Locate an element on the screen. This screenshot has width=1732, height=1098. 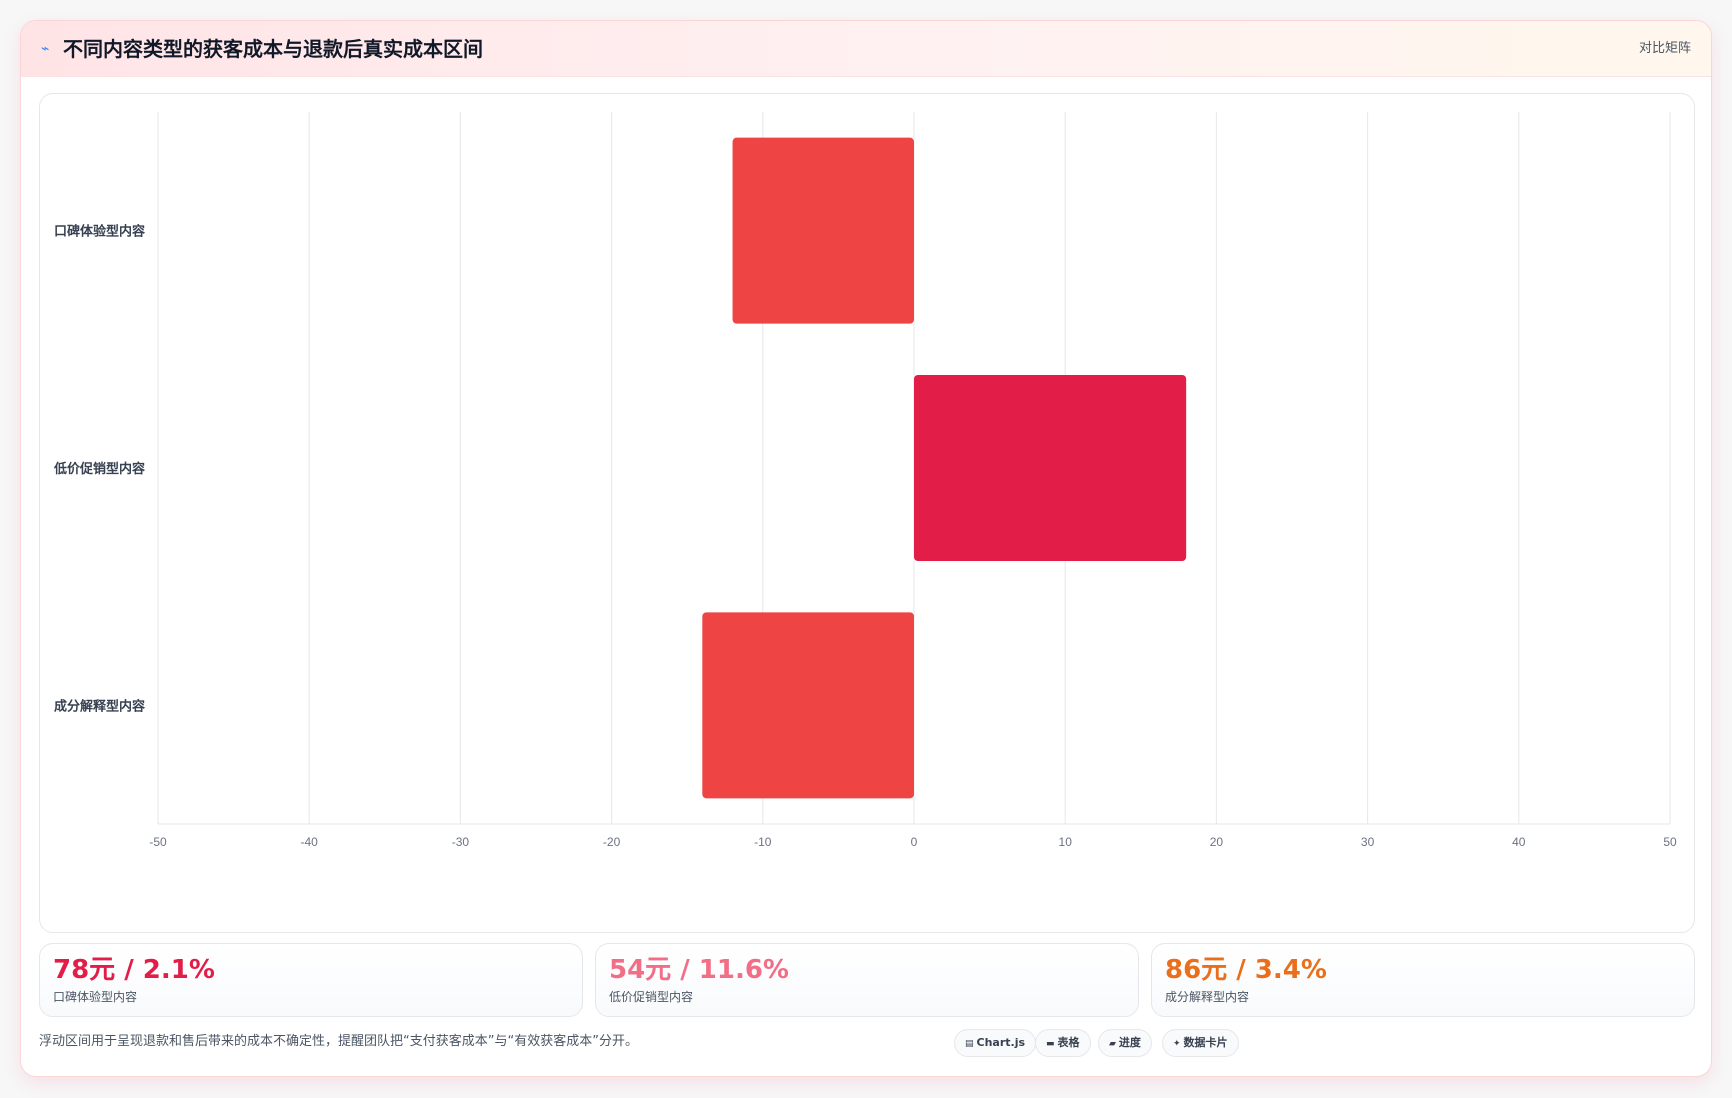
page-title: 不同内容类型的获客成本与退款后真实成本区间 is located at coordinates (273, 49).